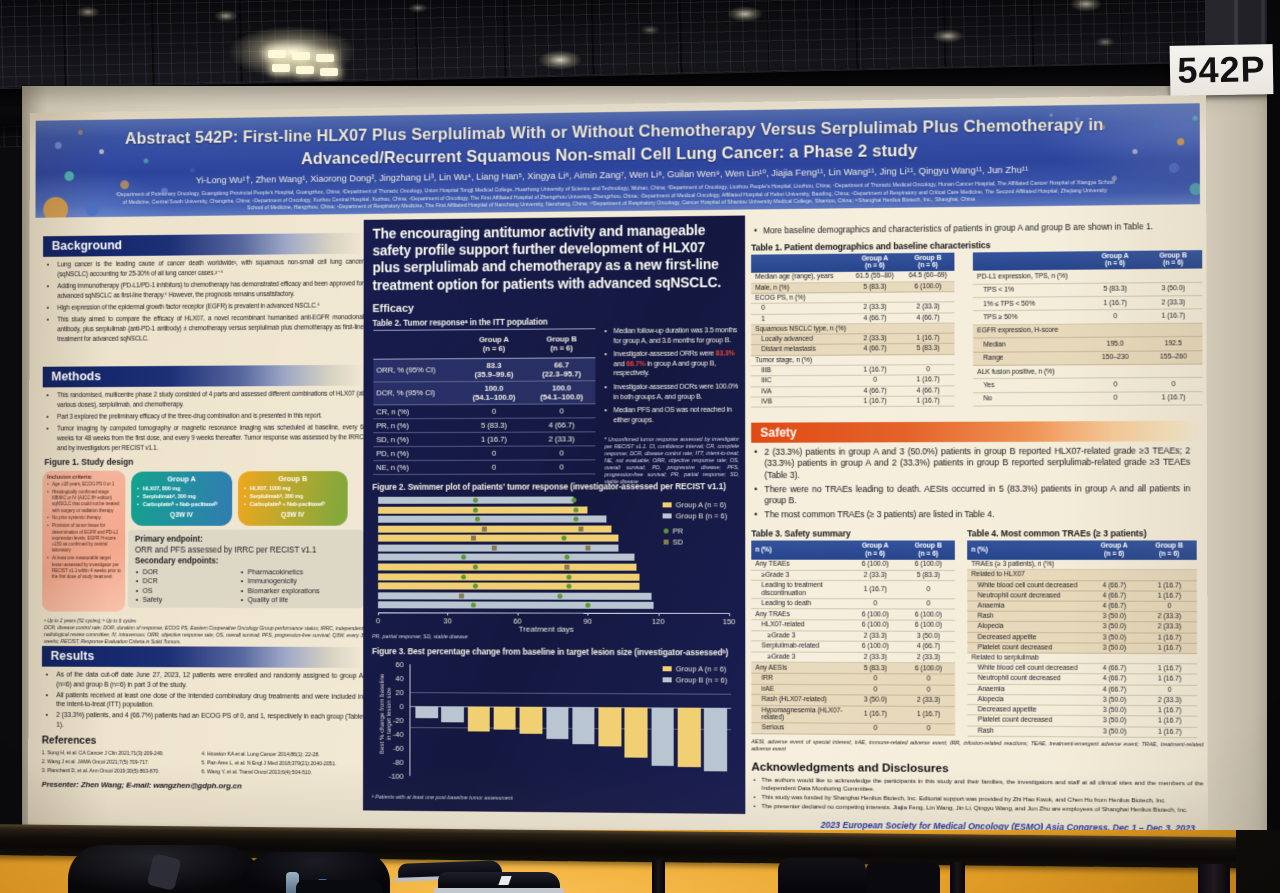 This screenshot has width=1280, height=893. What do you see at coordinates (84, 519) in the screenshot?
I see `inclusion-criterion: No prior systemic therapy` at bounding box center [84, 519].